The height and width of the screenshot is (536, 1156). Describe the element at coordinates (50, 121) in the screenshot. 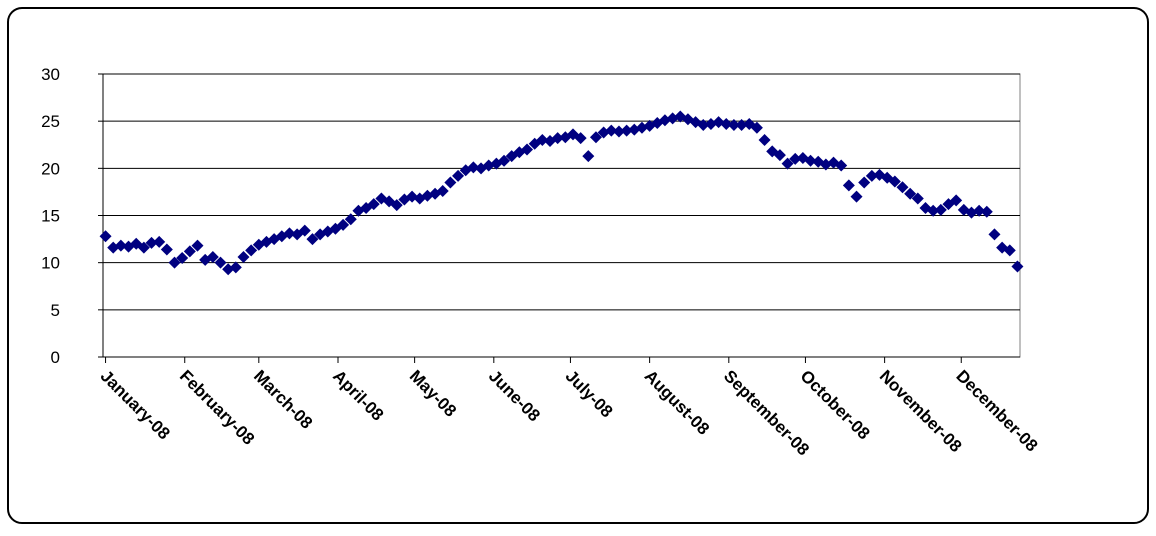

I see `y-tick-label: 25` at that location.